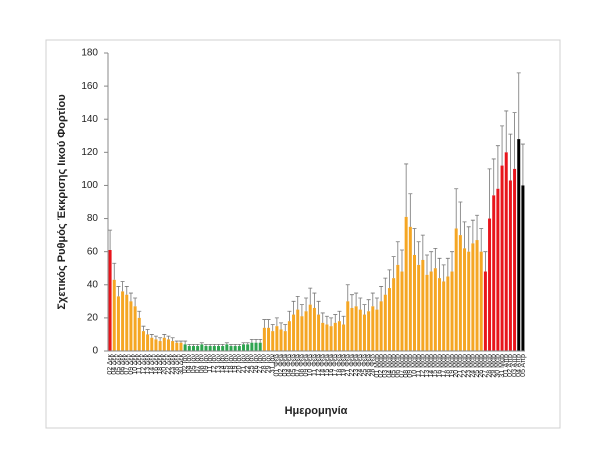 This screenshot has width=600, height=464. I want to click on x-tick-label: 27 Μαρ, so click(485, 366).